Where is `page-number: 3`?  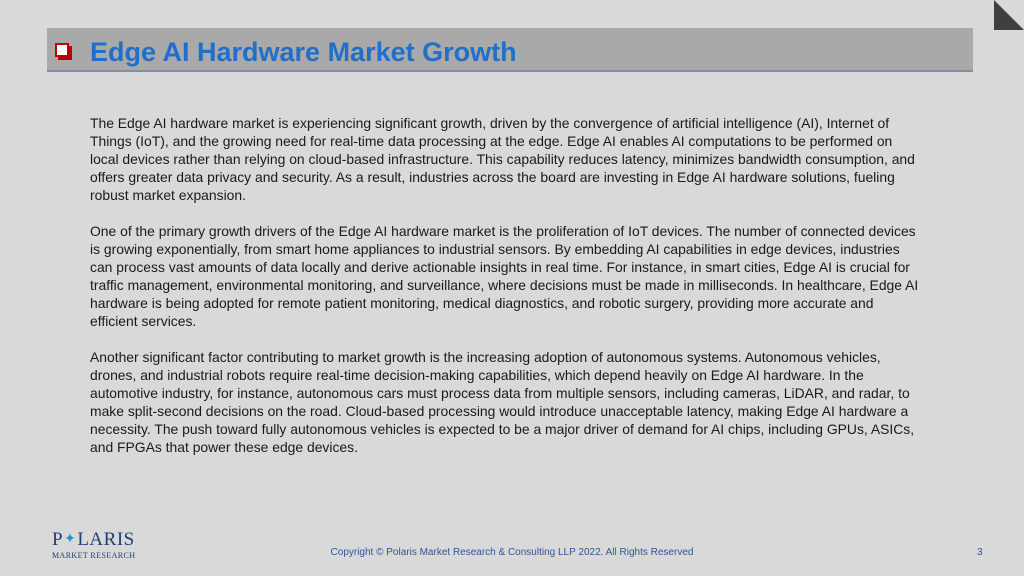
page-number: 3 is located at coordinates (980, 552).